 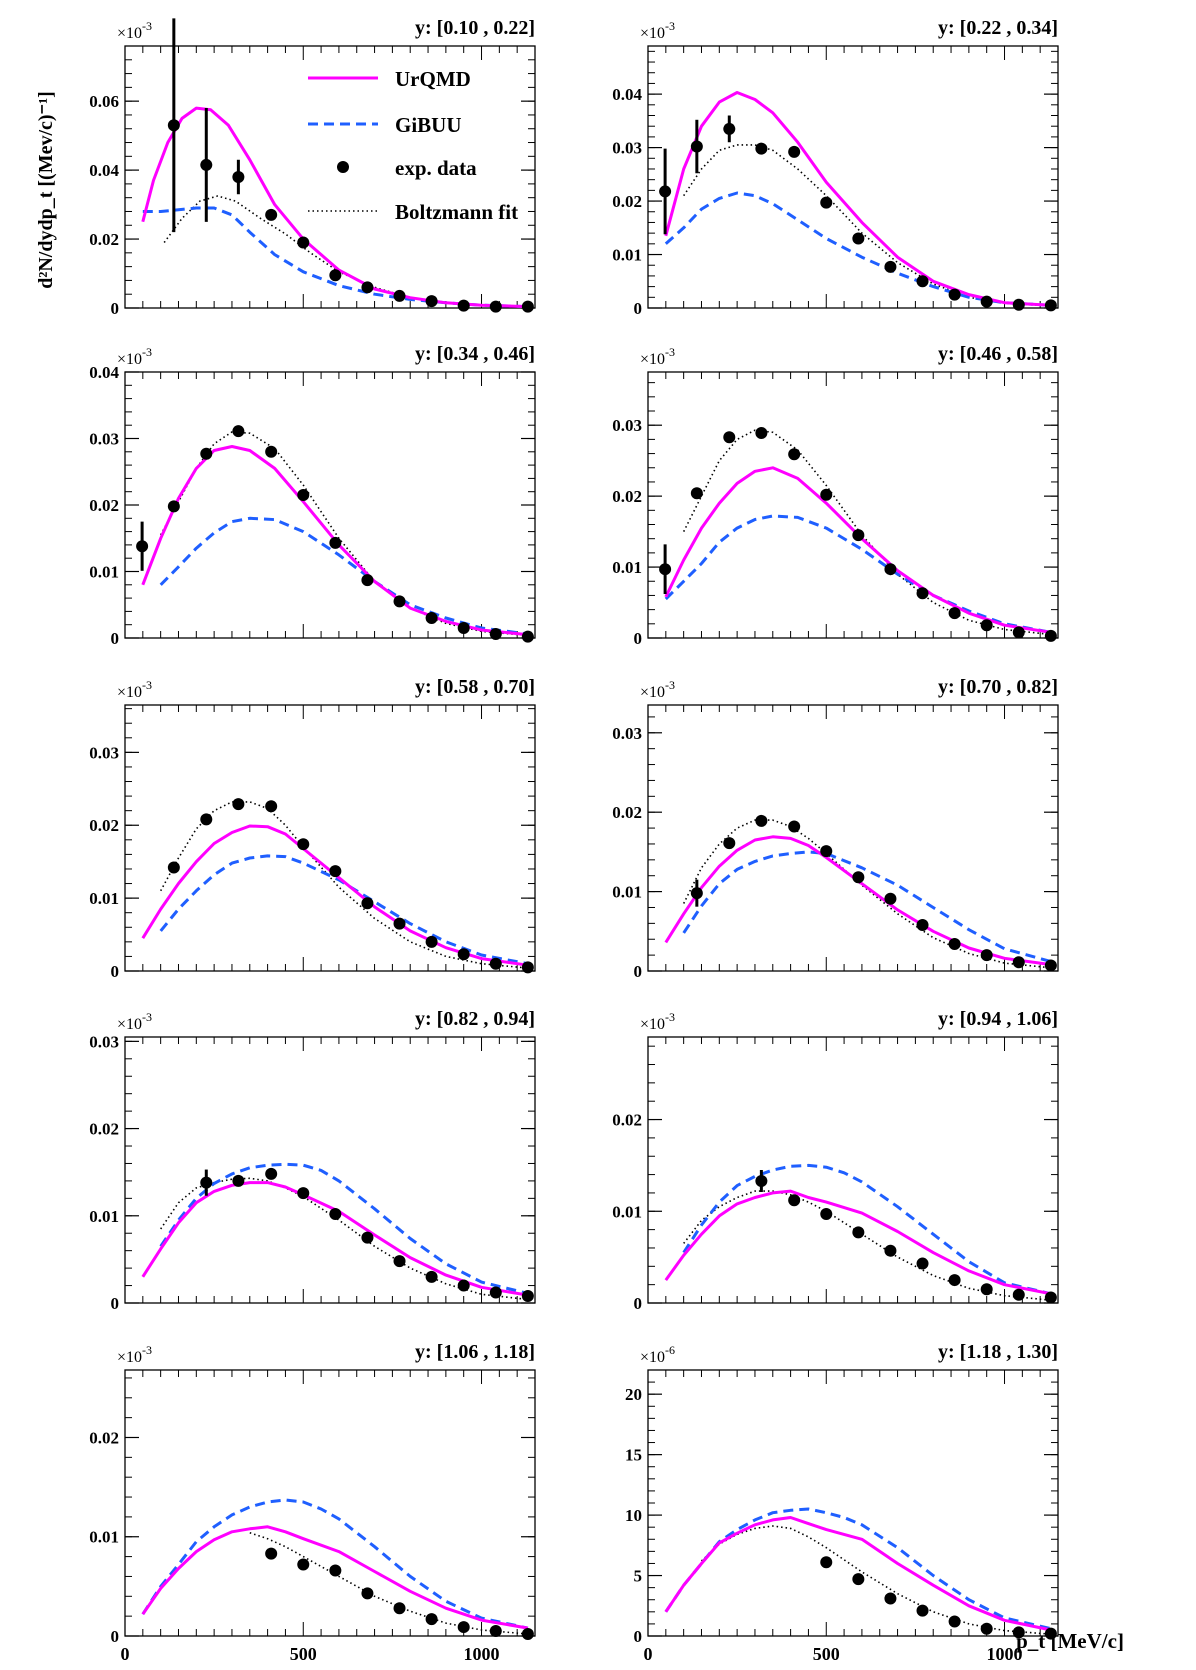 I want to click on panel-9: y: [1.06 , 1.18] ×10-3 0 0.01 0.02 0 500 1000, so click(x=312, y=1502).